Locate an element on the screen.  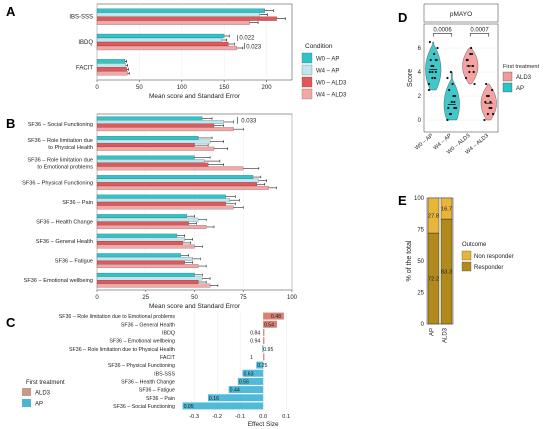
y-tick-label: 50 is located at coordinates (420, 262).